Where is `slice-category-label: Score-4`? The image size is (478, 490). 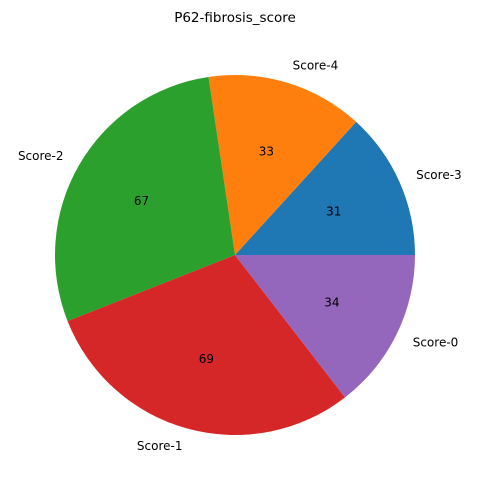 slice-category-label: Score-4 is located at coordinates (316, 66).